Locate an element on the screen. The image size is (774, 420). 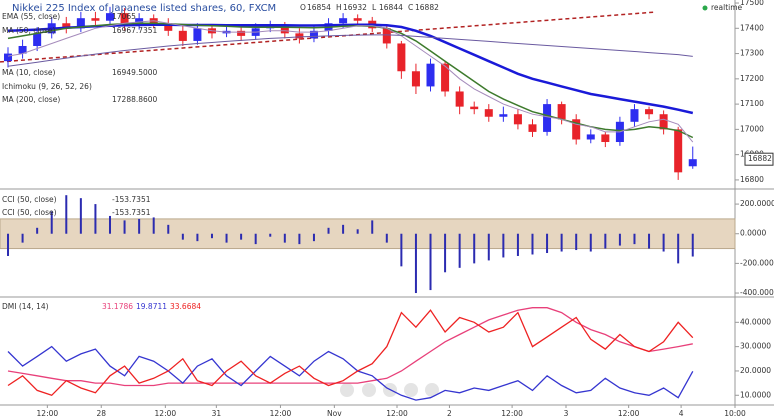
legend-value: 16967.7351 is located at coordinates (135, 30).